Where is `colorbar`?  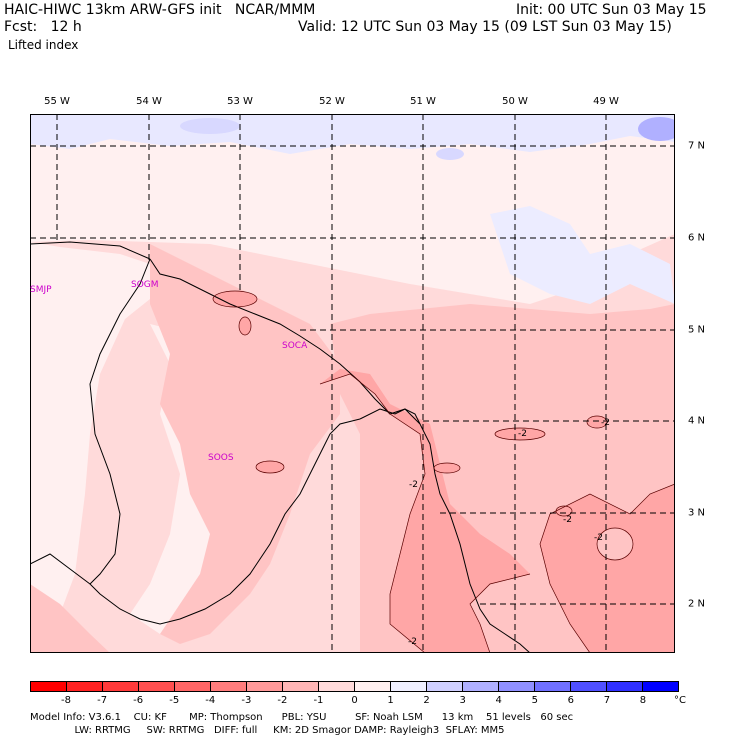
colorbar is located at coordinates (354, 686).